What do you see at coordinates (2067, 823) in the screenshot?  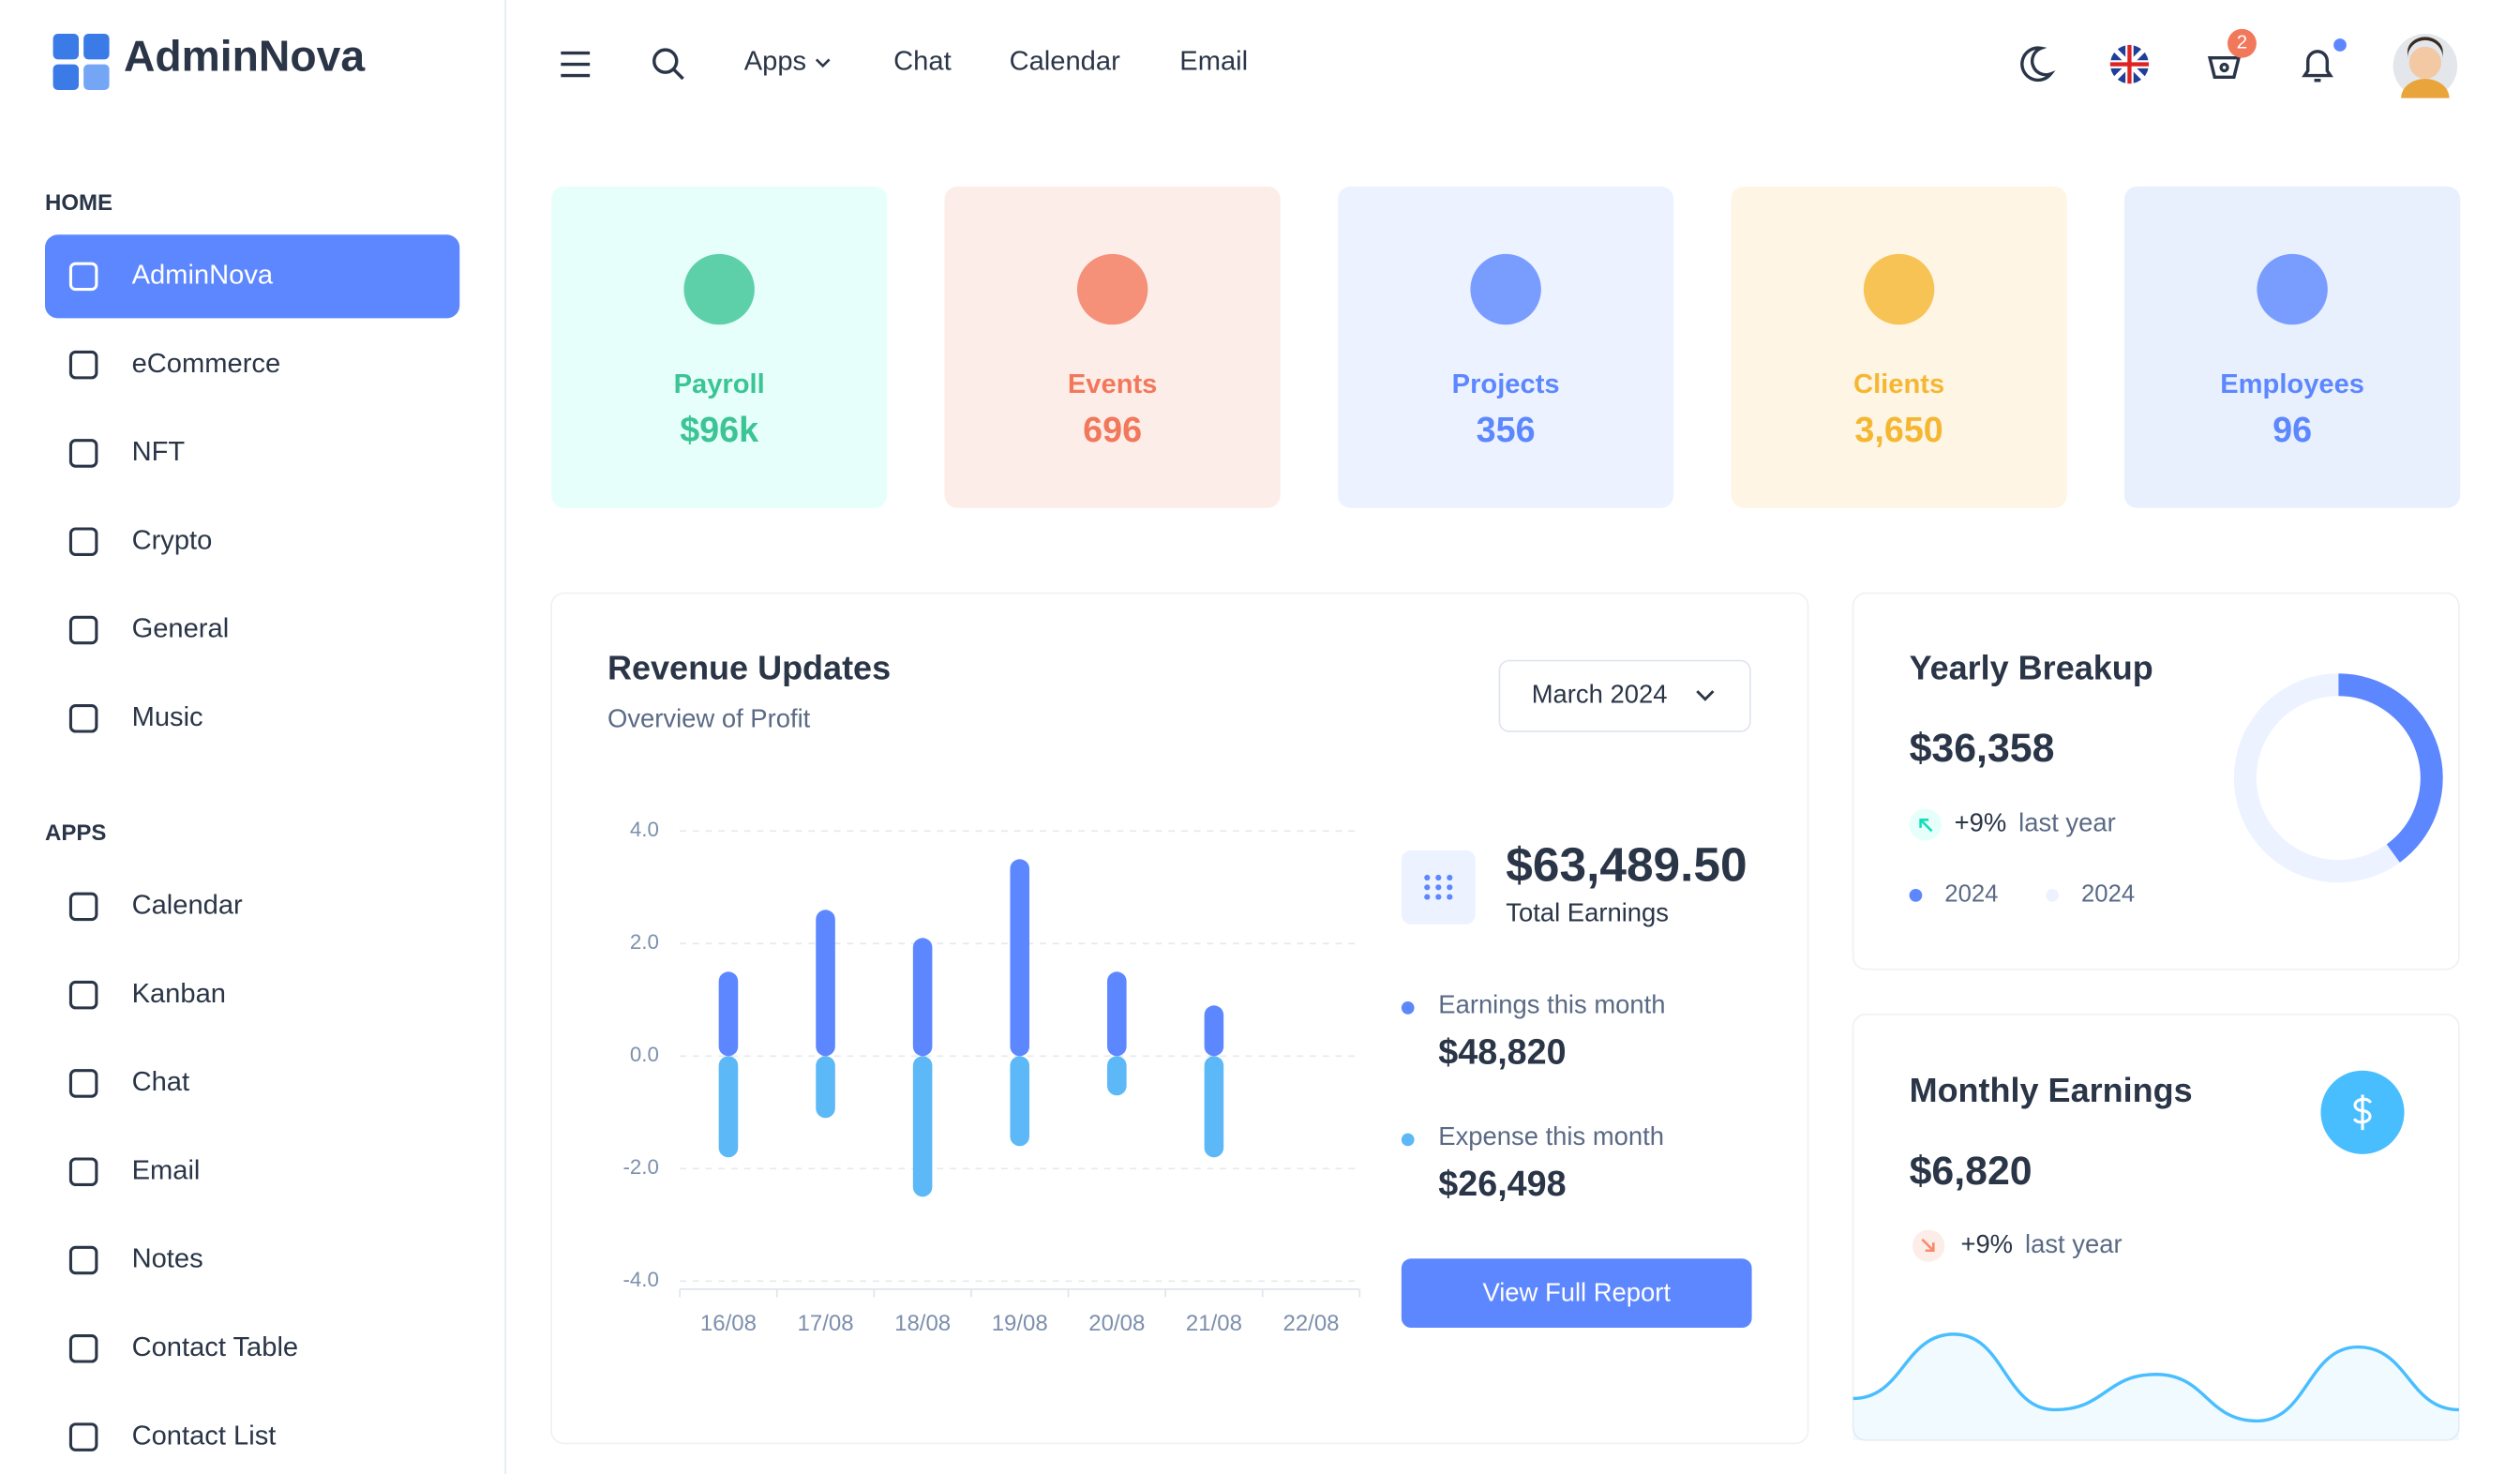 I see `yearly-change-label: last year` at bounding box center [2067, 823].